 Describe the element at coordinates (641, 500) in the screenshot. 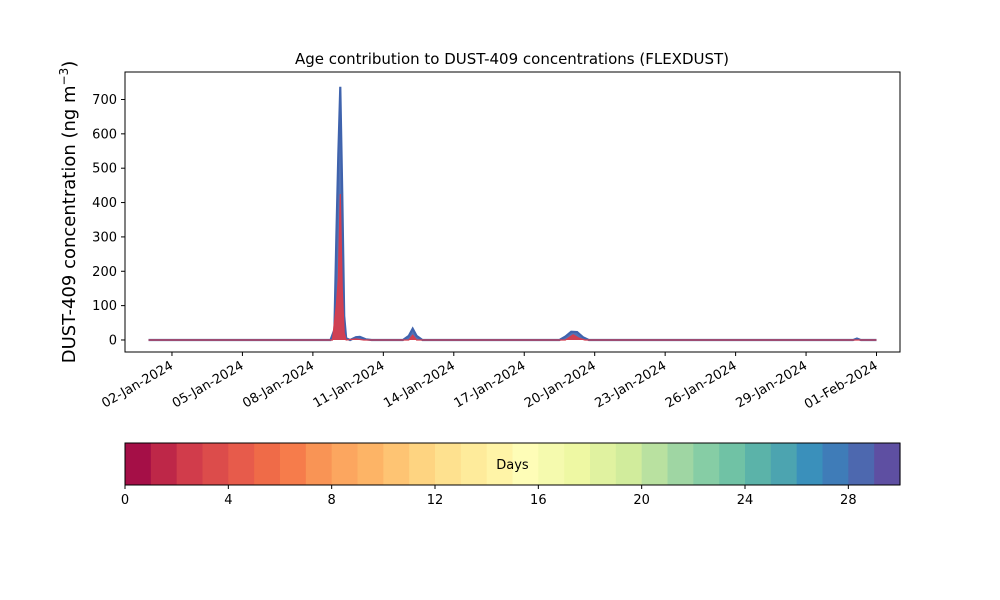

I see `colorbar-tick-label: 20` at that location.